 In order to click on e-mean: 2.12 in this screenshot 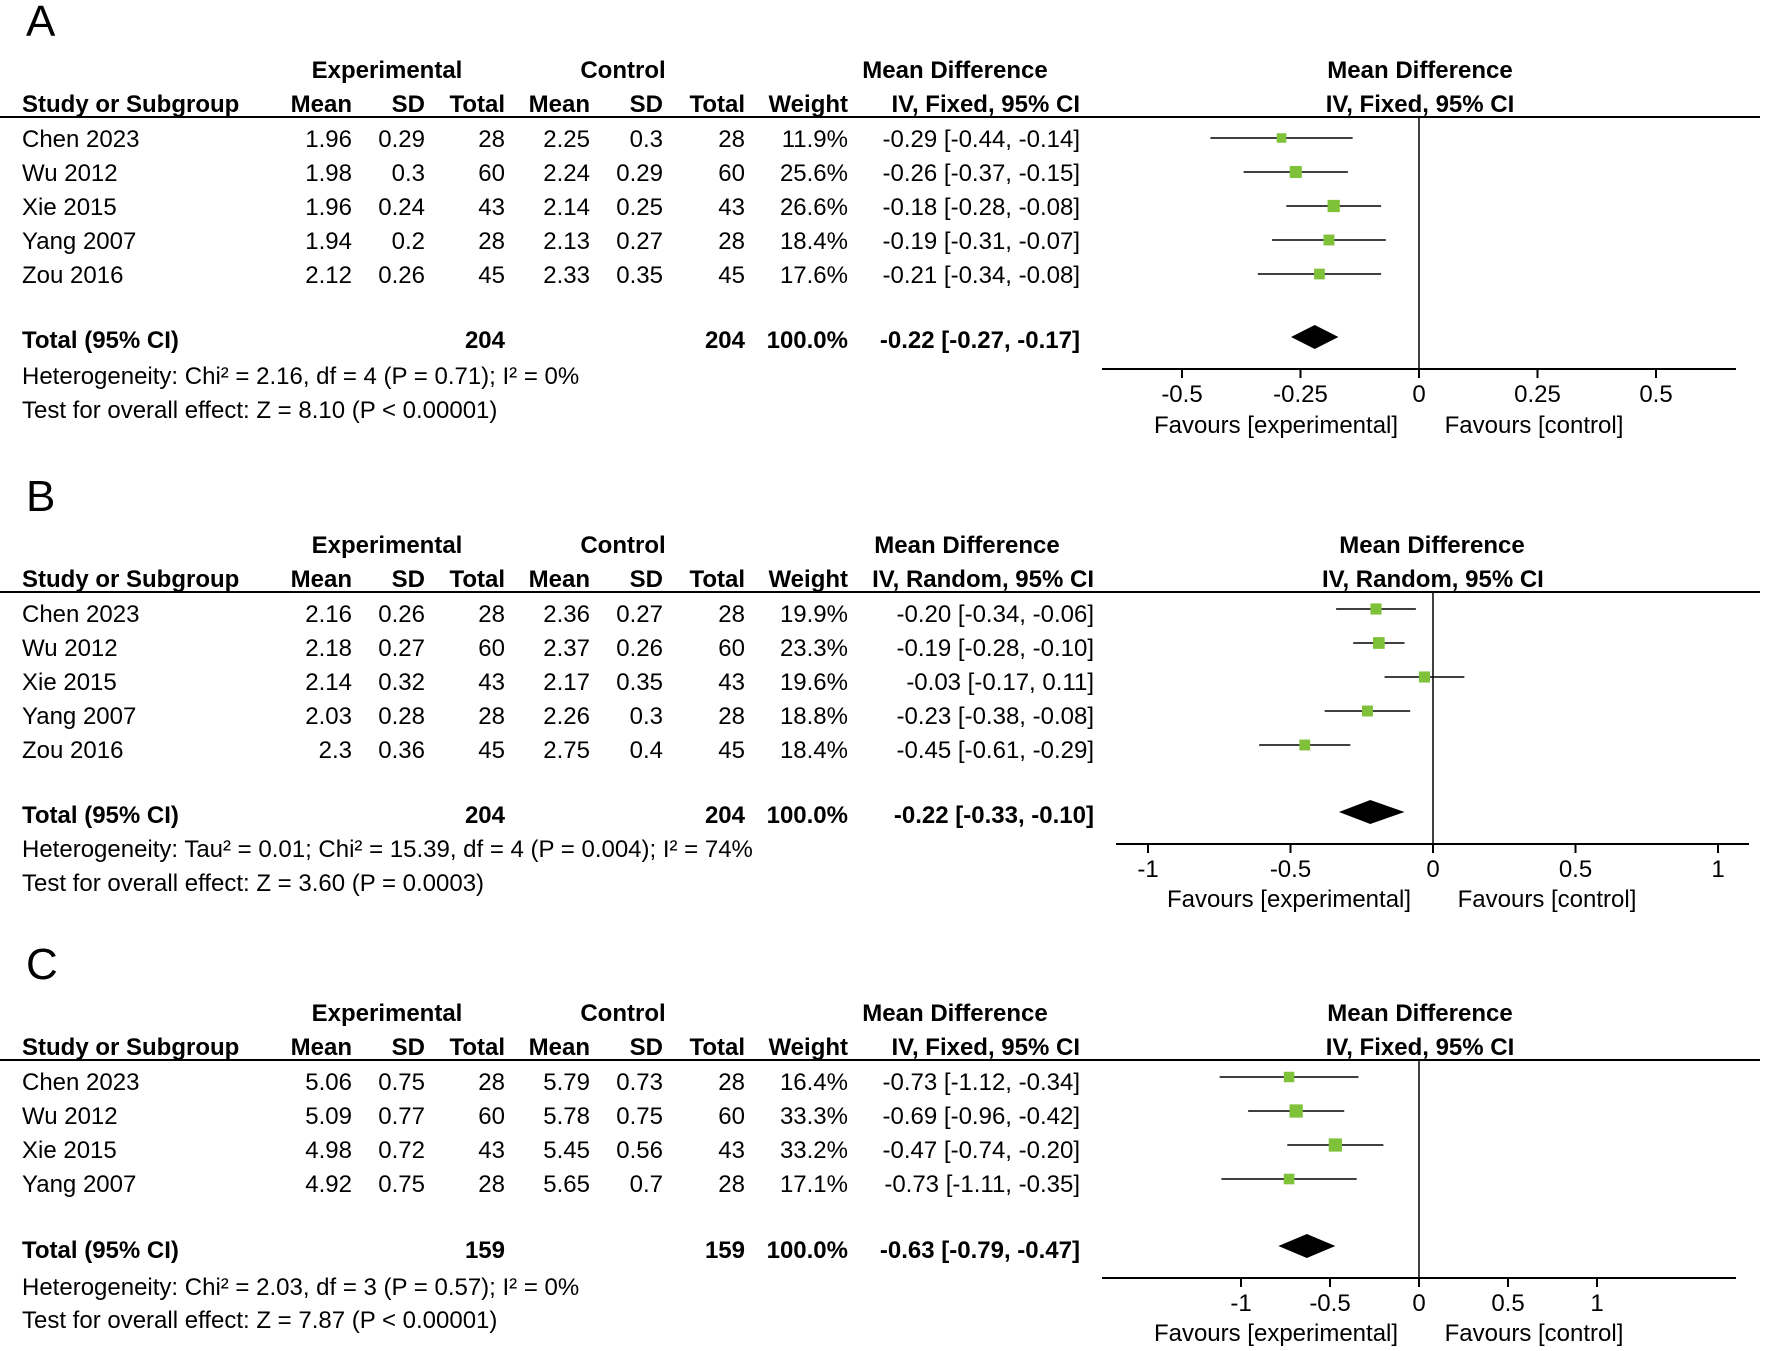, I will do `click(328, 275)`.